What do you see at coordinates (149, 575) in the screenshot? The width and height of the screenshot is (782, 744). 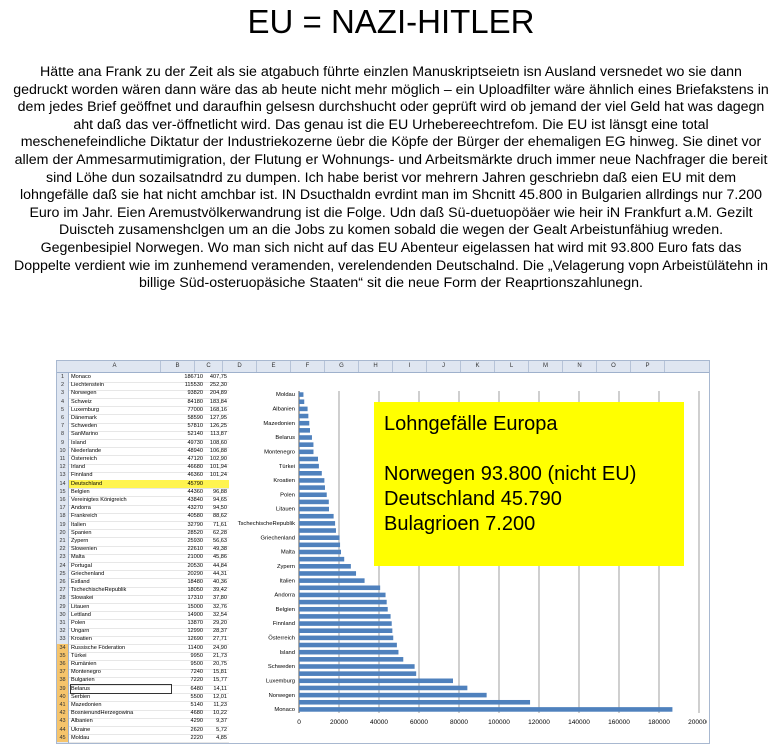 I see `table-row: Griechenland 20290 44,31` at bounding box center [149, 575].